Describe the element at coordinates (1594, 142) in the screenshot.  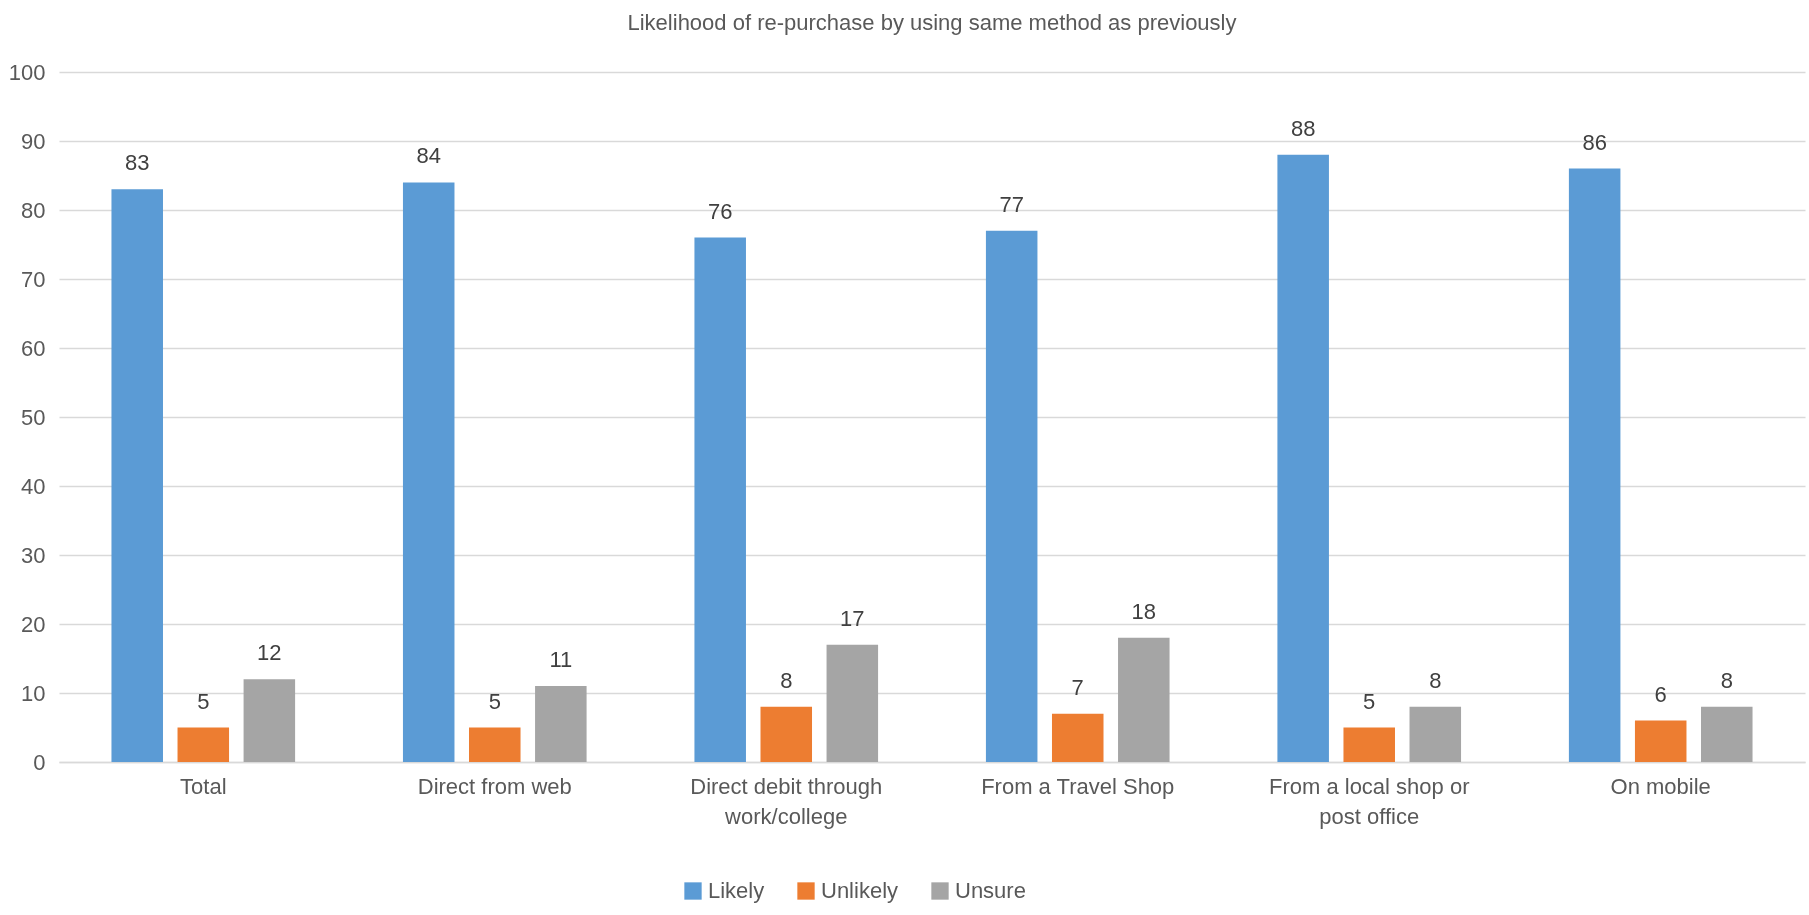
I see `data-label: 86` at that location.